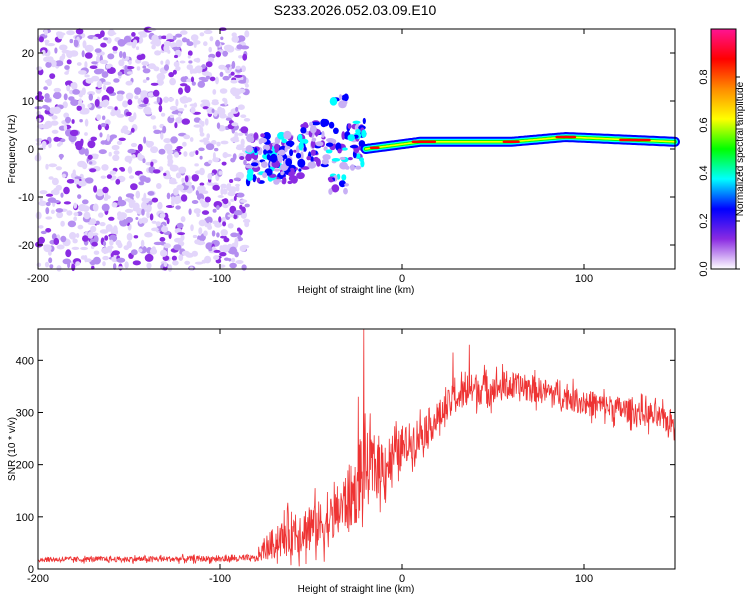  What do you see at coordinates (719, 173) in the screenshot?
I see `colorbar-ticks: 0.0 0.2 0.4 0.6 0.8` at bounding box center [719, 173].